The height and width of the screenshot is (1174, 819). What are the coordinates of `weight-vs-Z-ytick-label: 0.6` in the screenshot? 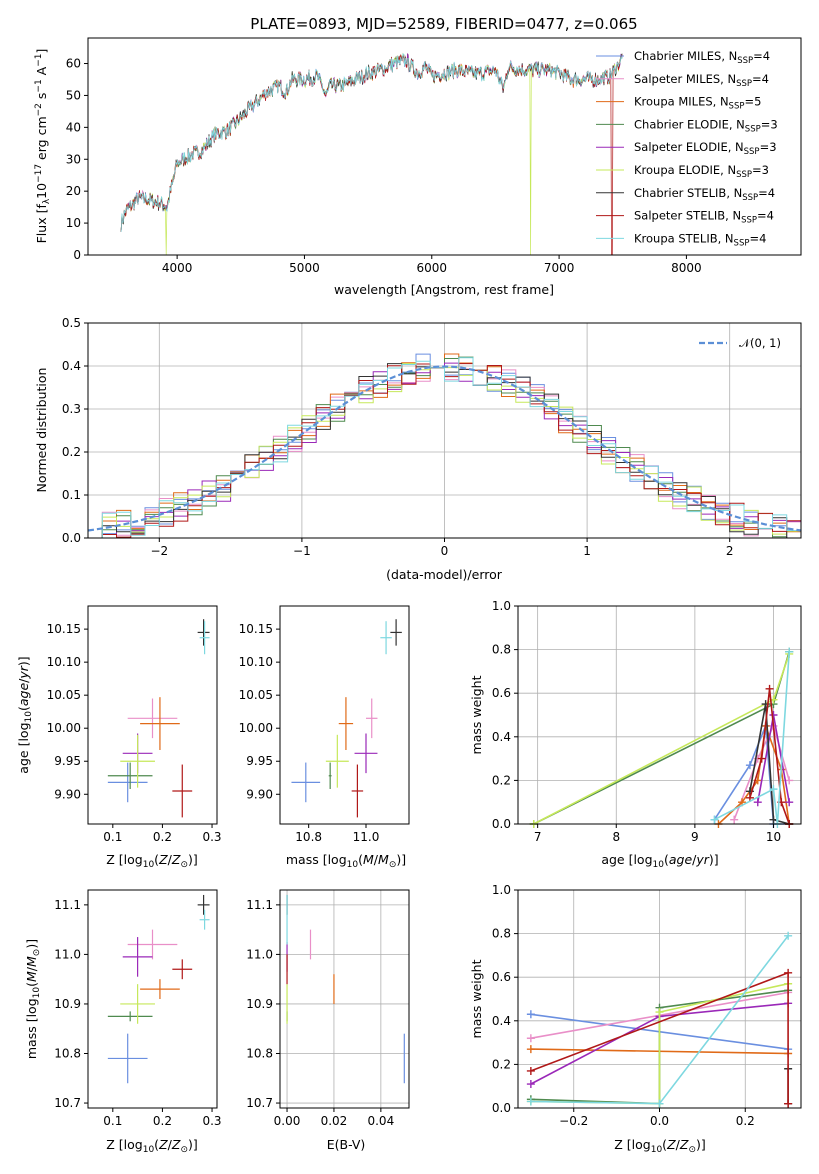 It's located at (501, 977).